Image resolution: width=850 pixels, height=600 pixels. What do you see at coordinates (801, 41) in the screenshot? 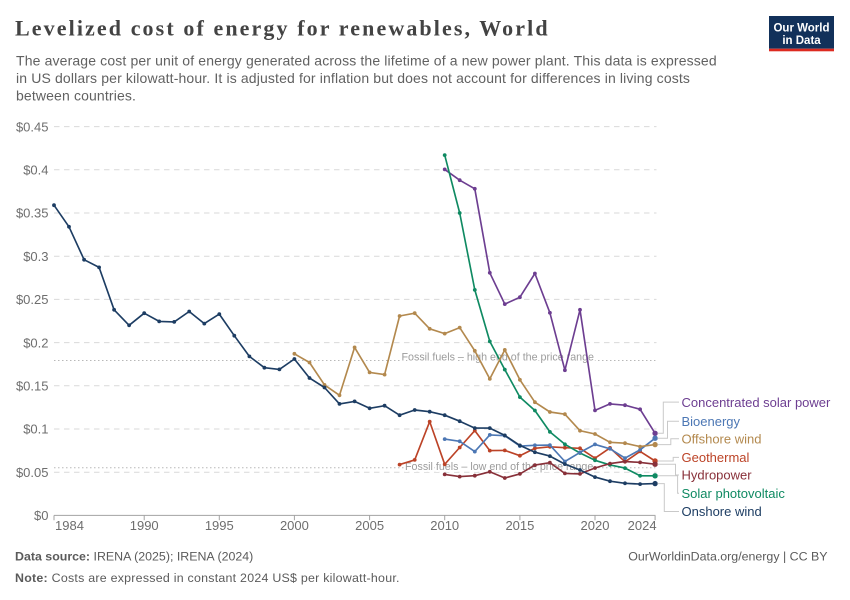
I see `svg-text: in Data` at bounding box center [801, 41].